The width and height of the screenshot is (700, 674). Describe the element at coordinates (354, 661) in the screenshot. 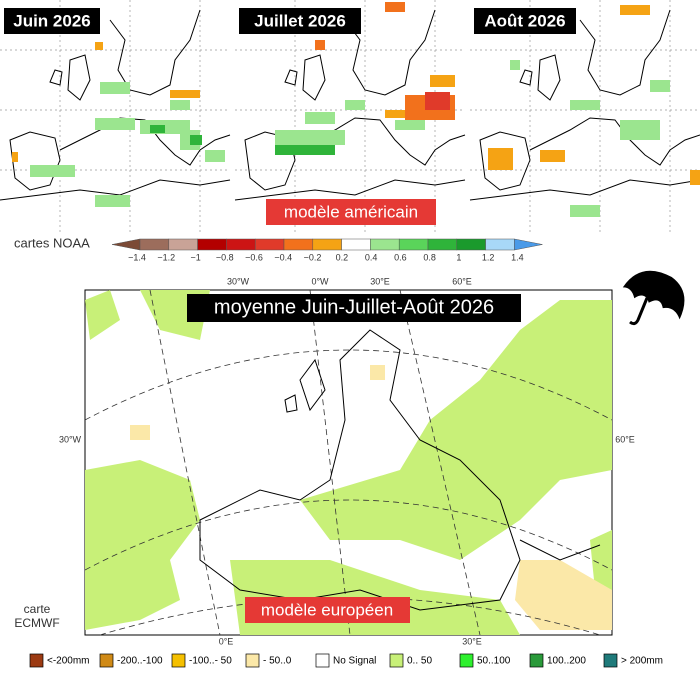

I see `legend-label: No Signal` at that location.